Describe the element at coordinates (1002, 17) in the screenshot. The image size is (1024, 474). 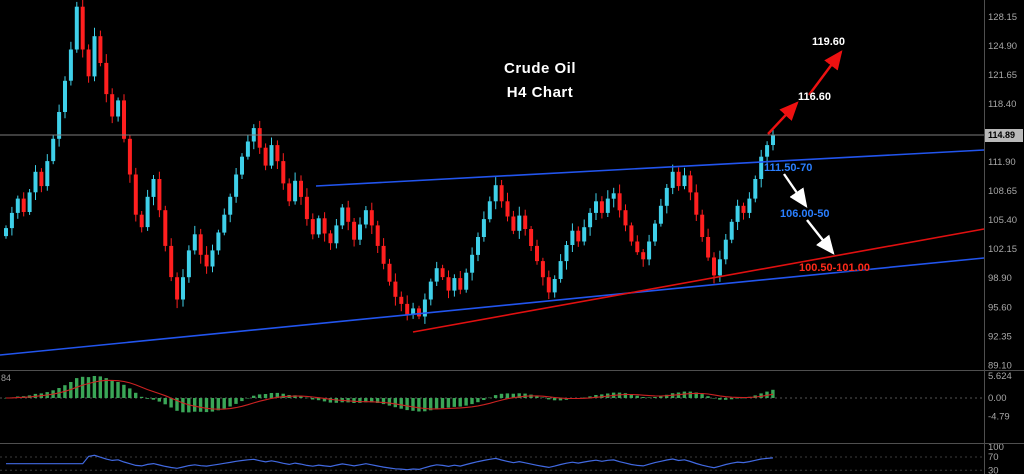
I see `price-tick-label: 128.15` at that location.